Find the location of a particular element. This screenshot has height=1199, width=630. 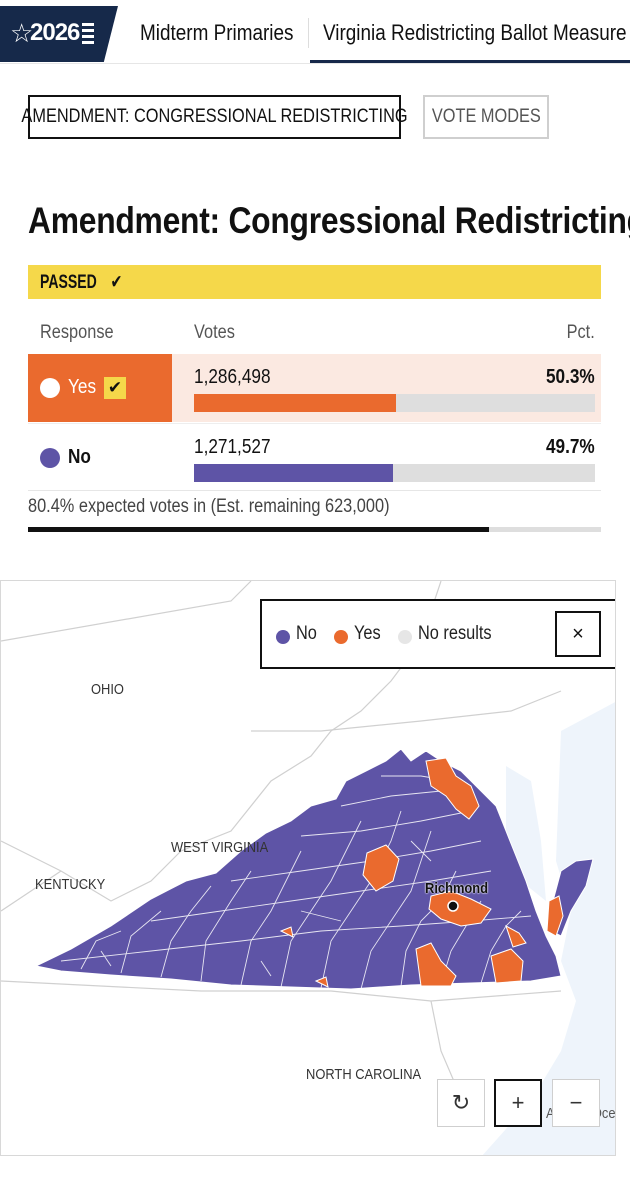

column-header-pct: Pct. is located at coordinates (580, 332).